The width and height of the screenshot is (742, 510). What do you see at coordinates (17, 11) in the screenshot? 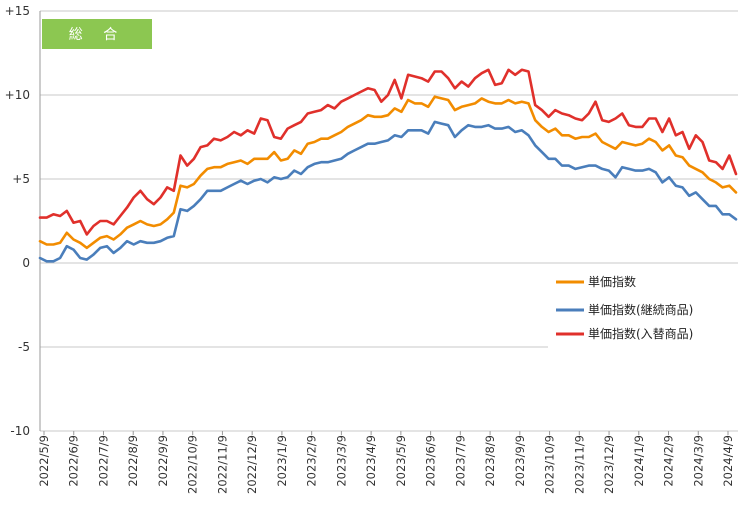
I see `y-tick-label: +15` at bounding box center [17, 11].